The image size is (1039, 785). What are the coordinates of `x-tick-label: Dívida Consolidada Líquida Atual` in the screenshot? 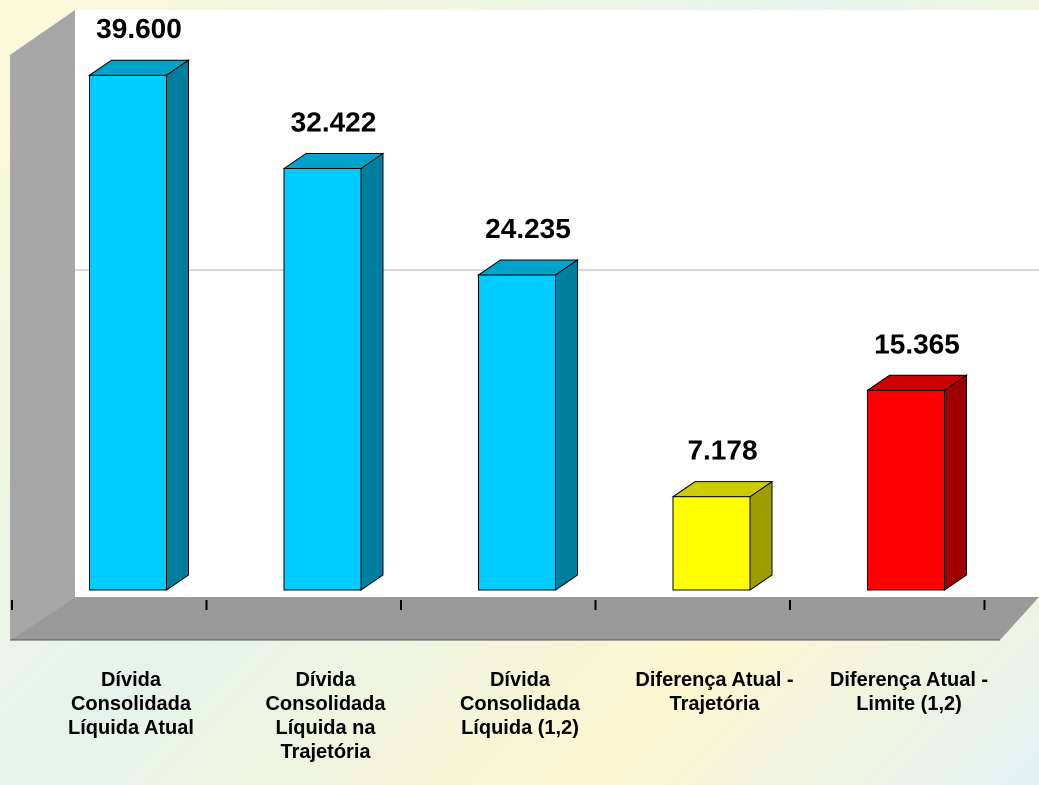 It's located at (131, 704).